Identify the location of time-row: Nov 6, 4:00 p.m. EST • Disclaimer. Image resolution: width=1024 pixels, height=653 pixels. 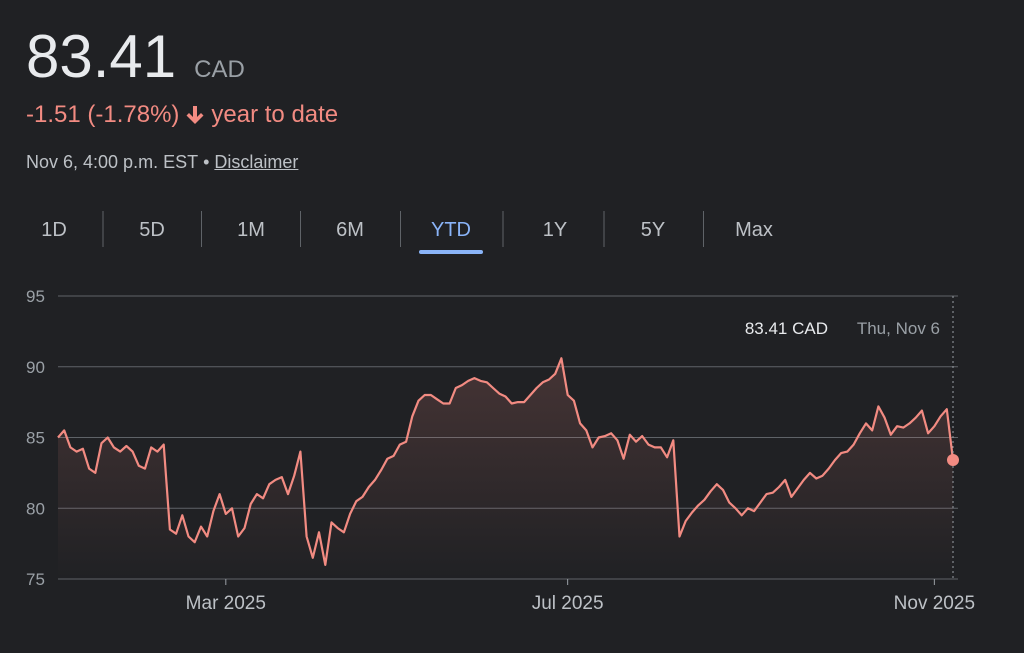
(162, 162).